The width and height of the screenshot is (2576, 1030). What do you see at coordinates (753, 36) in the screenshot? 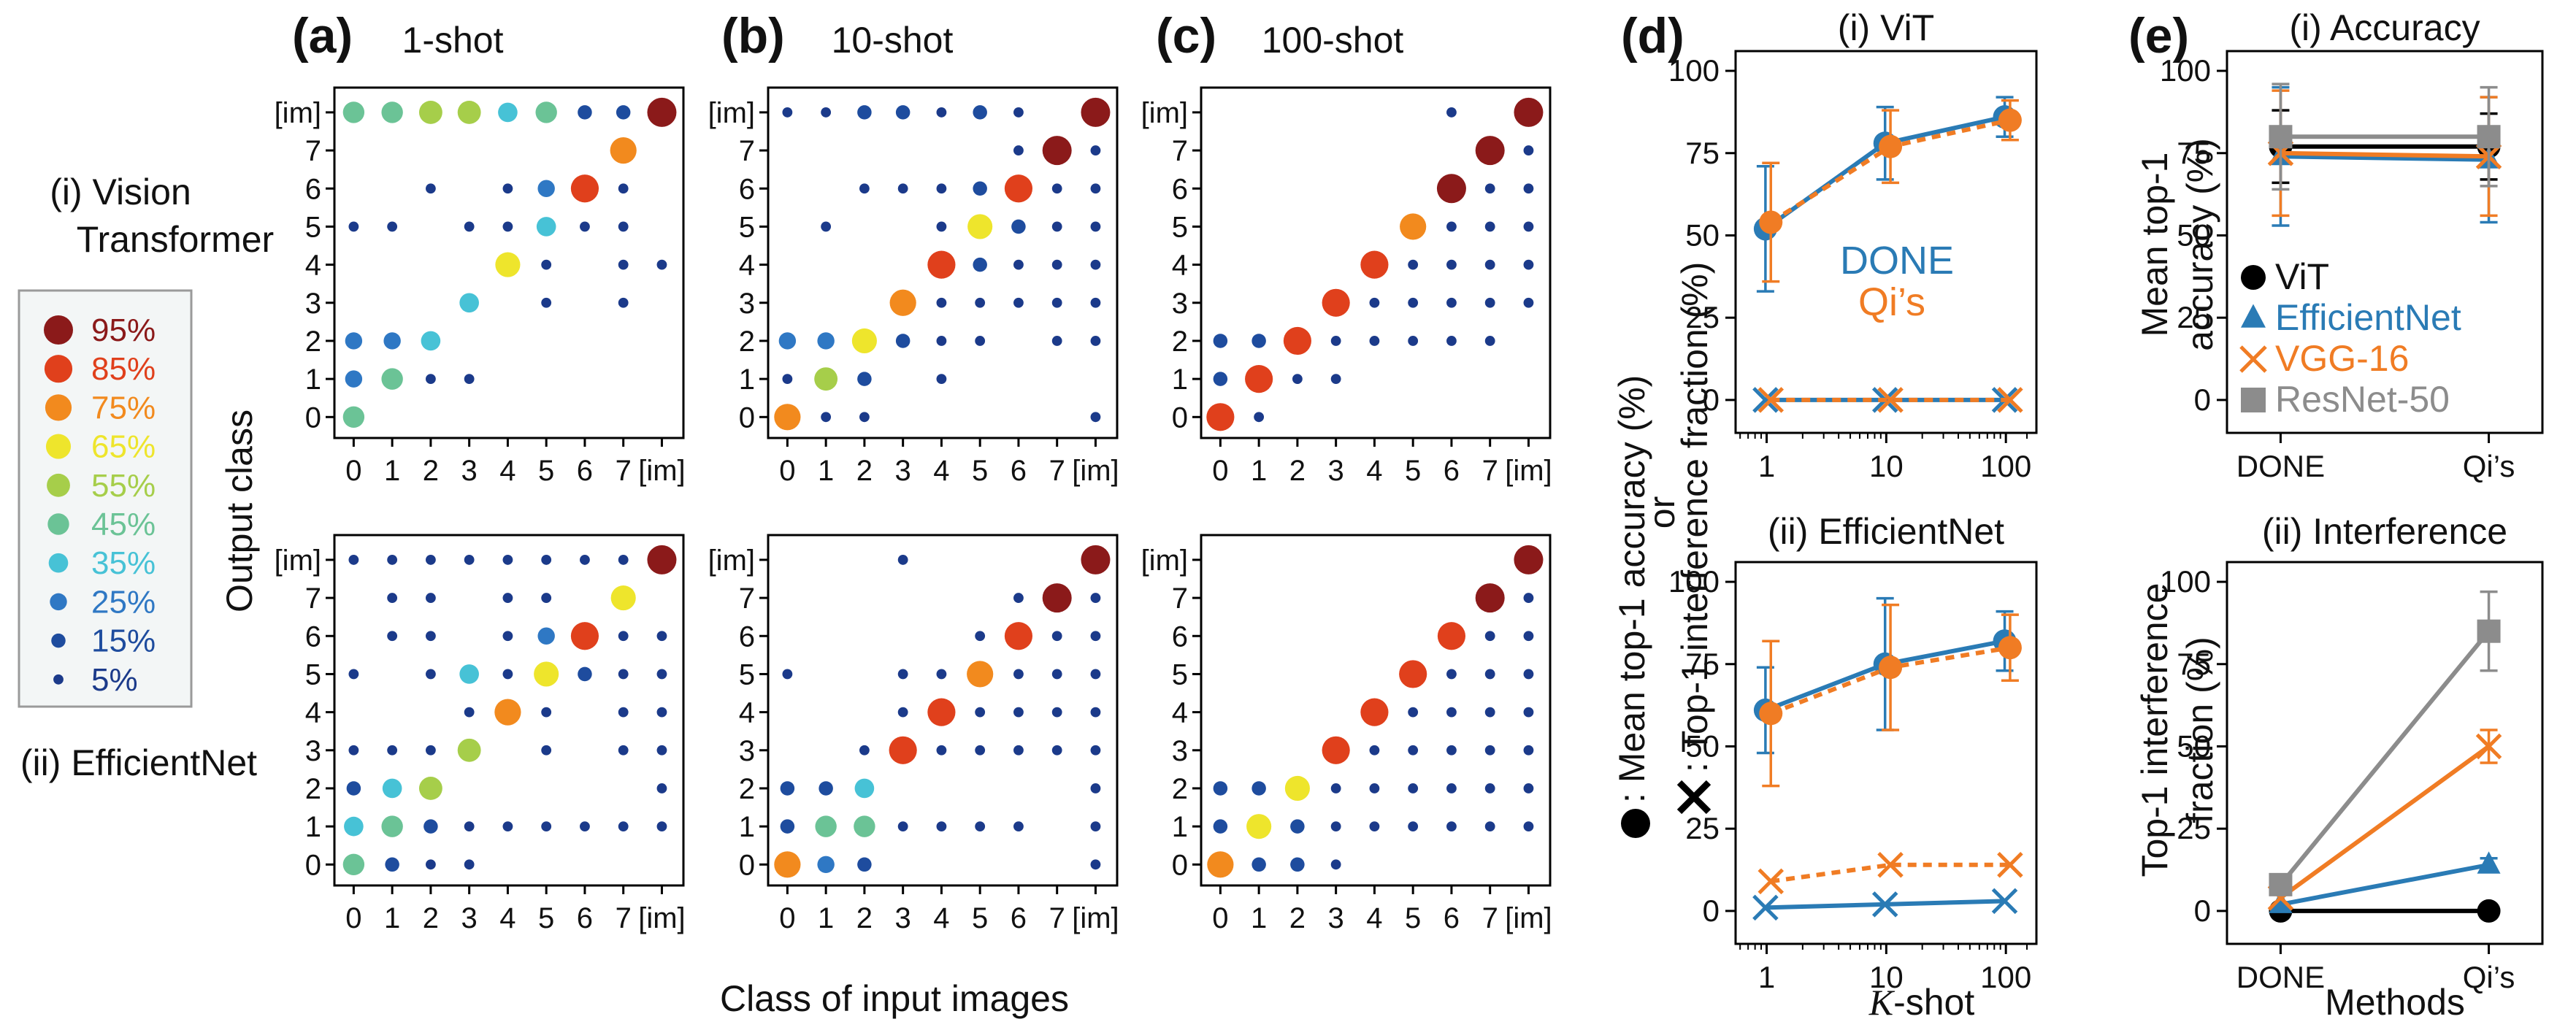
I see `panel-b-label: (b)` at bounding box center [753, 36].